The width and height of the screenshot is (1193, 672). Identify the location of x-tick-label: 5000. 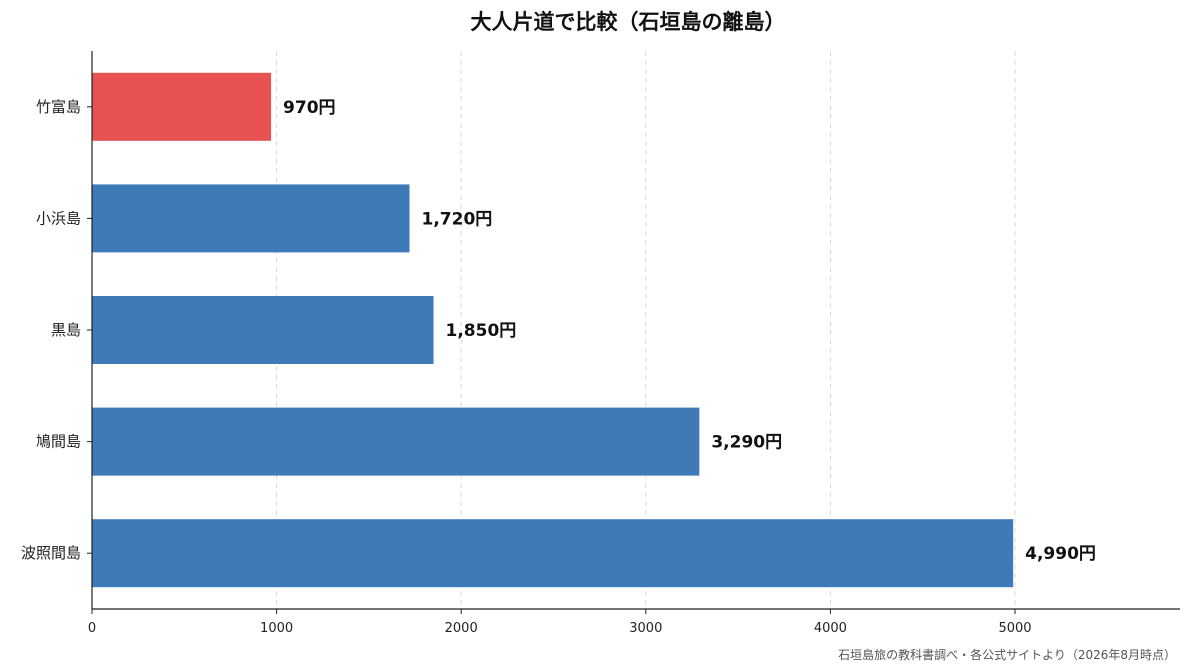
(1014, 628).